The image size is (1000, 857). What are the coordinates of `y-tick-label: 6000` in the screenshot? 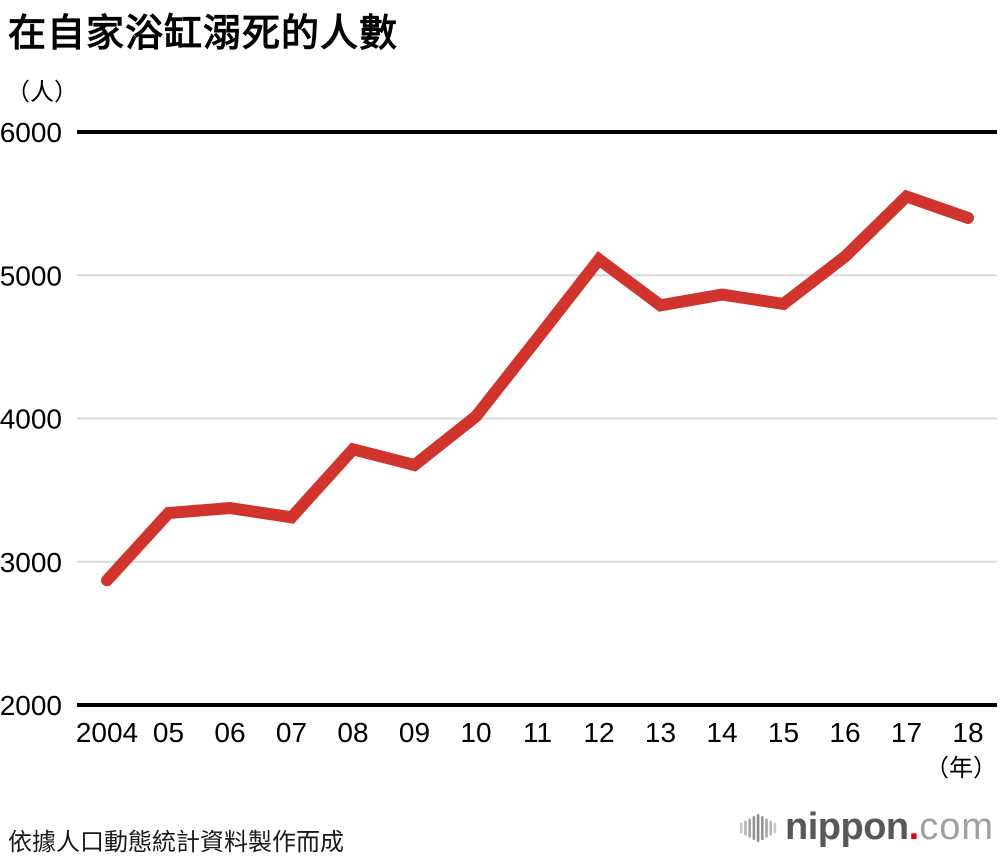 It's located at (31, 132).